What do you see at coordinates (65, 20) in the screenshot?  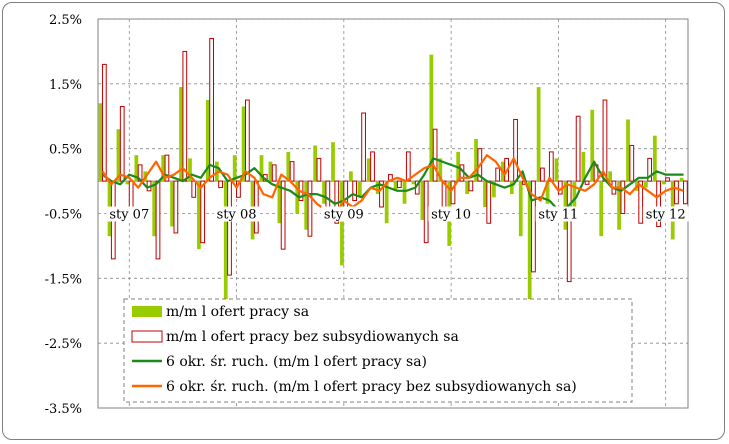 I see `y-tick-label: 2.5%` at bounding box center [65, 20].